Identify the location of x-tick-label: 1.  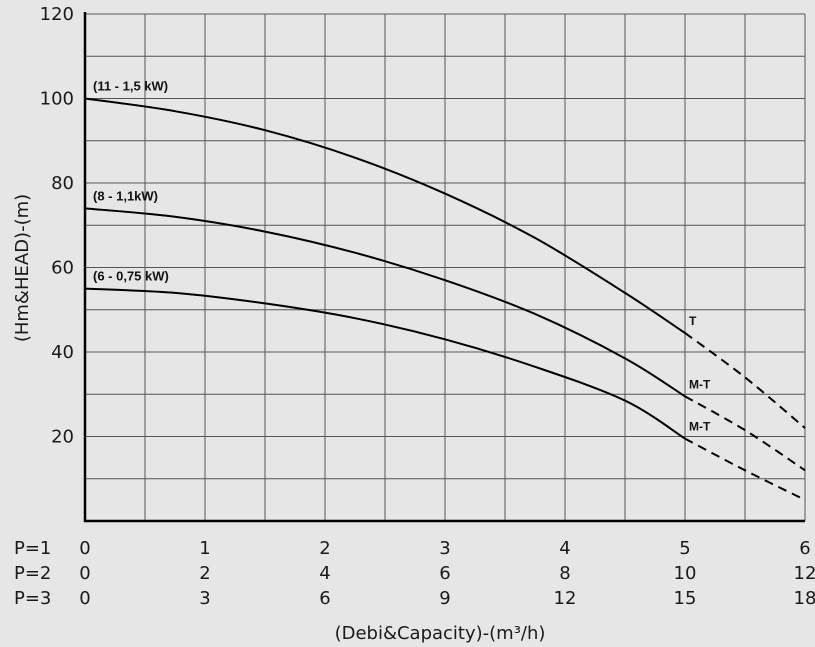
(204, 548).